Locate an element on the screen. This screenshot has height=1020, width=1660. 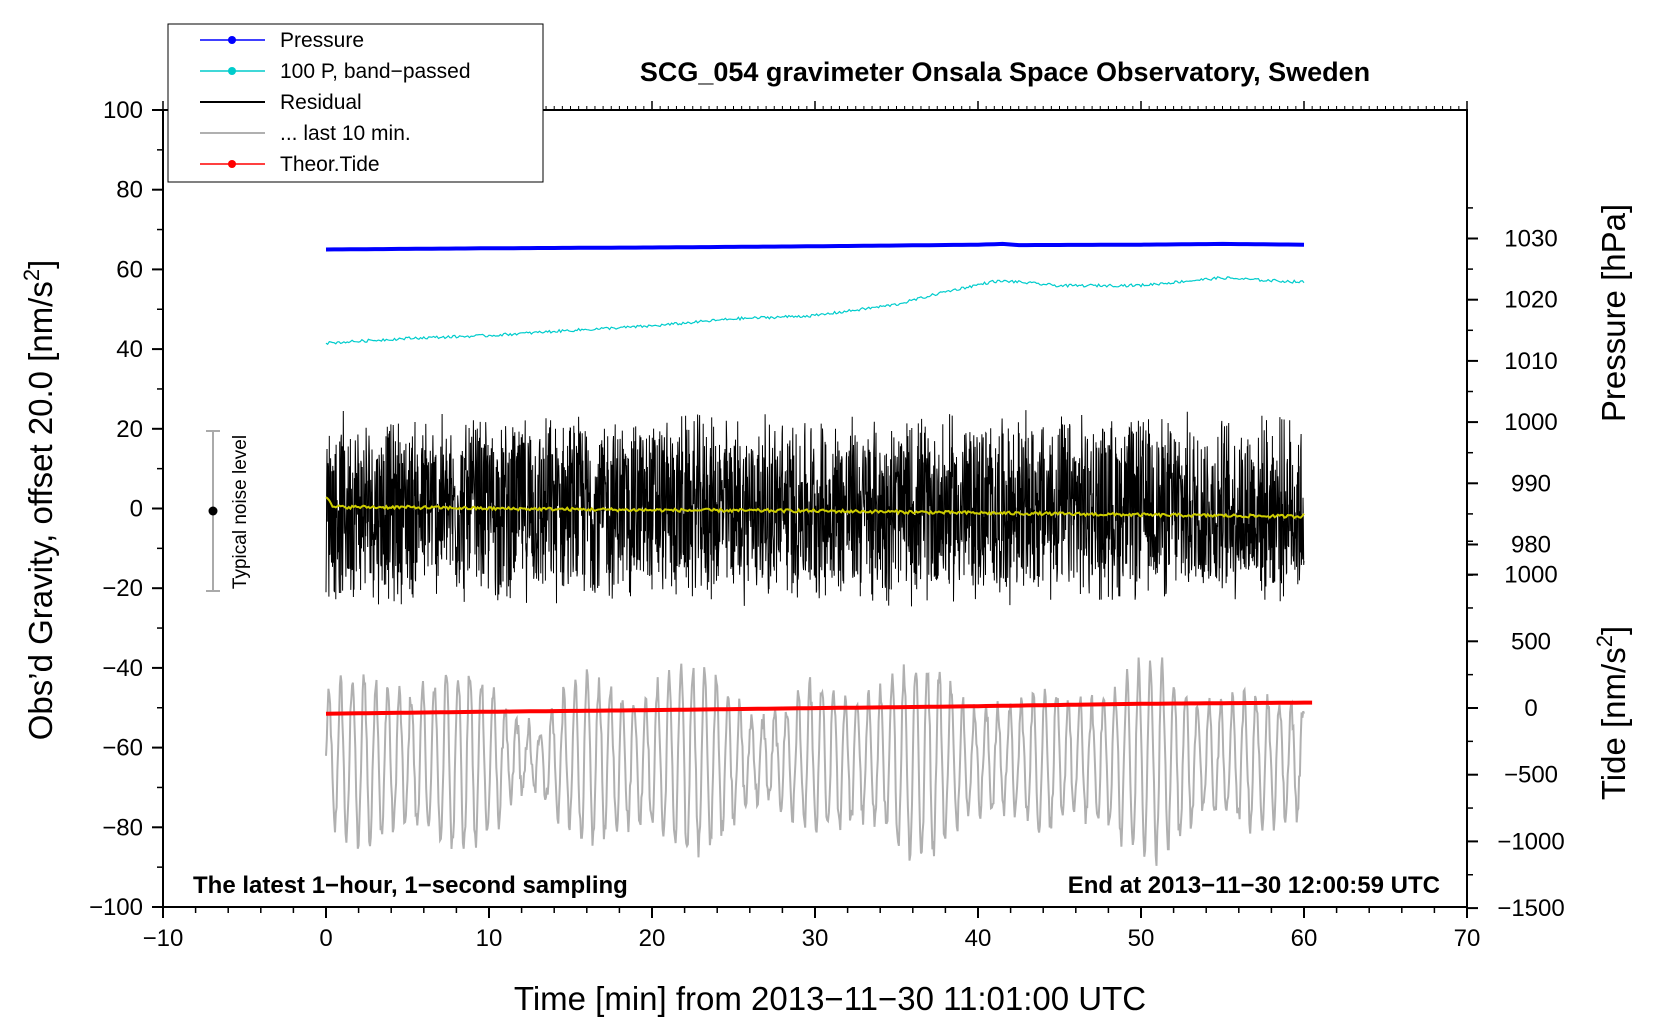
x-tick-label: 10 is located at coordinates (489, 938).